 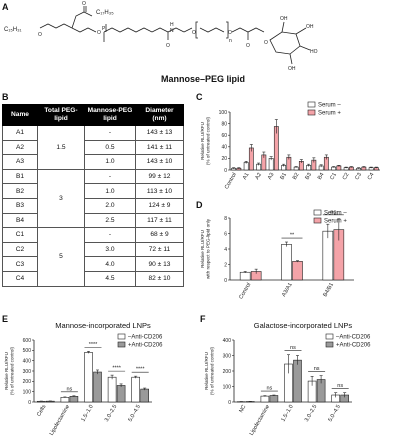 What do you see at coordinates (303, 325) in the screenshot?
I see `chart-title: Galactose-incorporated LNPs` at bounding box center [303, 325].